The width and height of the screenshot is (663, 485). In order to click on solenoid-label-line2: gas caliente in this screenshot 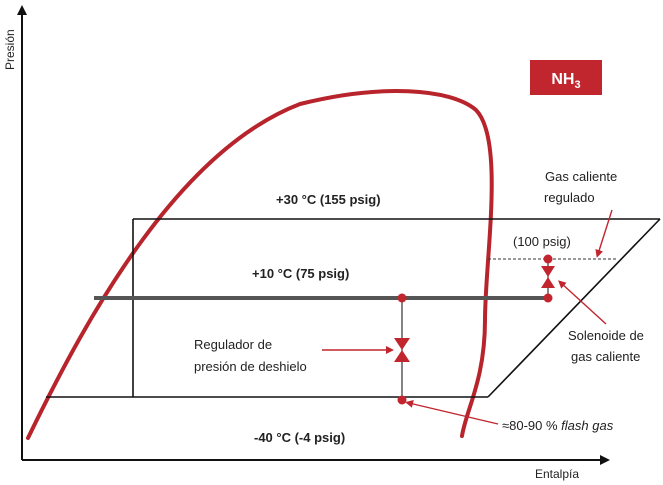, I will do `click(605, 356)`.